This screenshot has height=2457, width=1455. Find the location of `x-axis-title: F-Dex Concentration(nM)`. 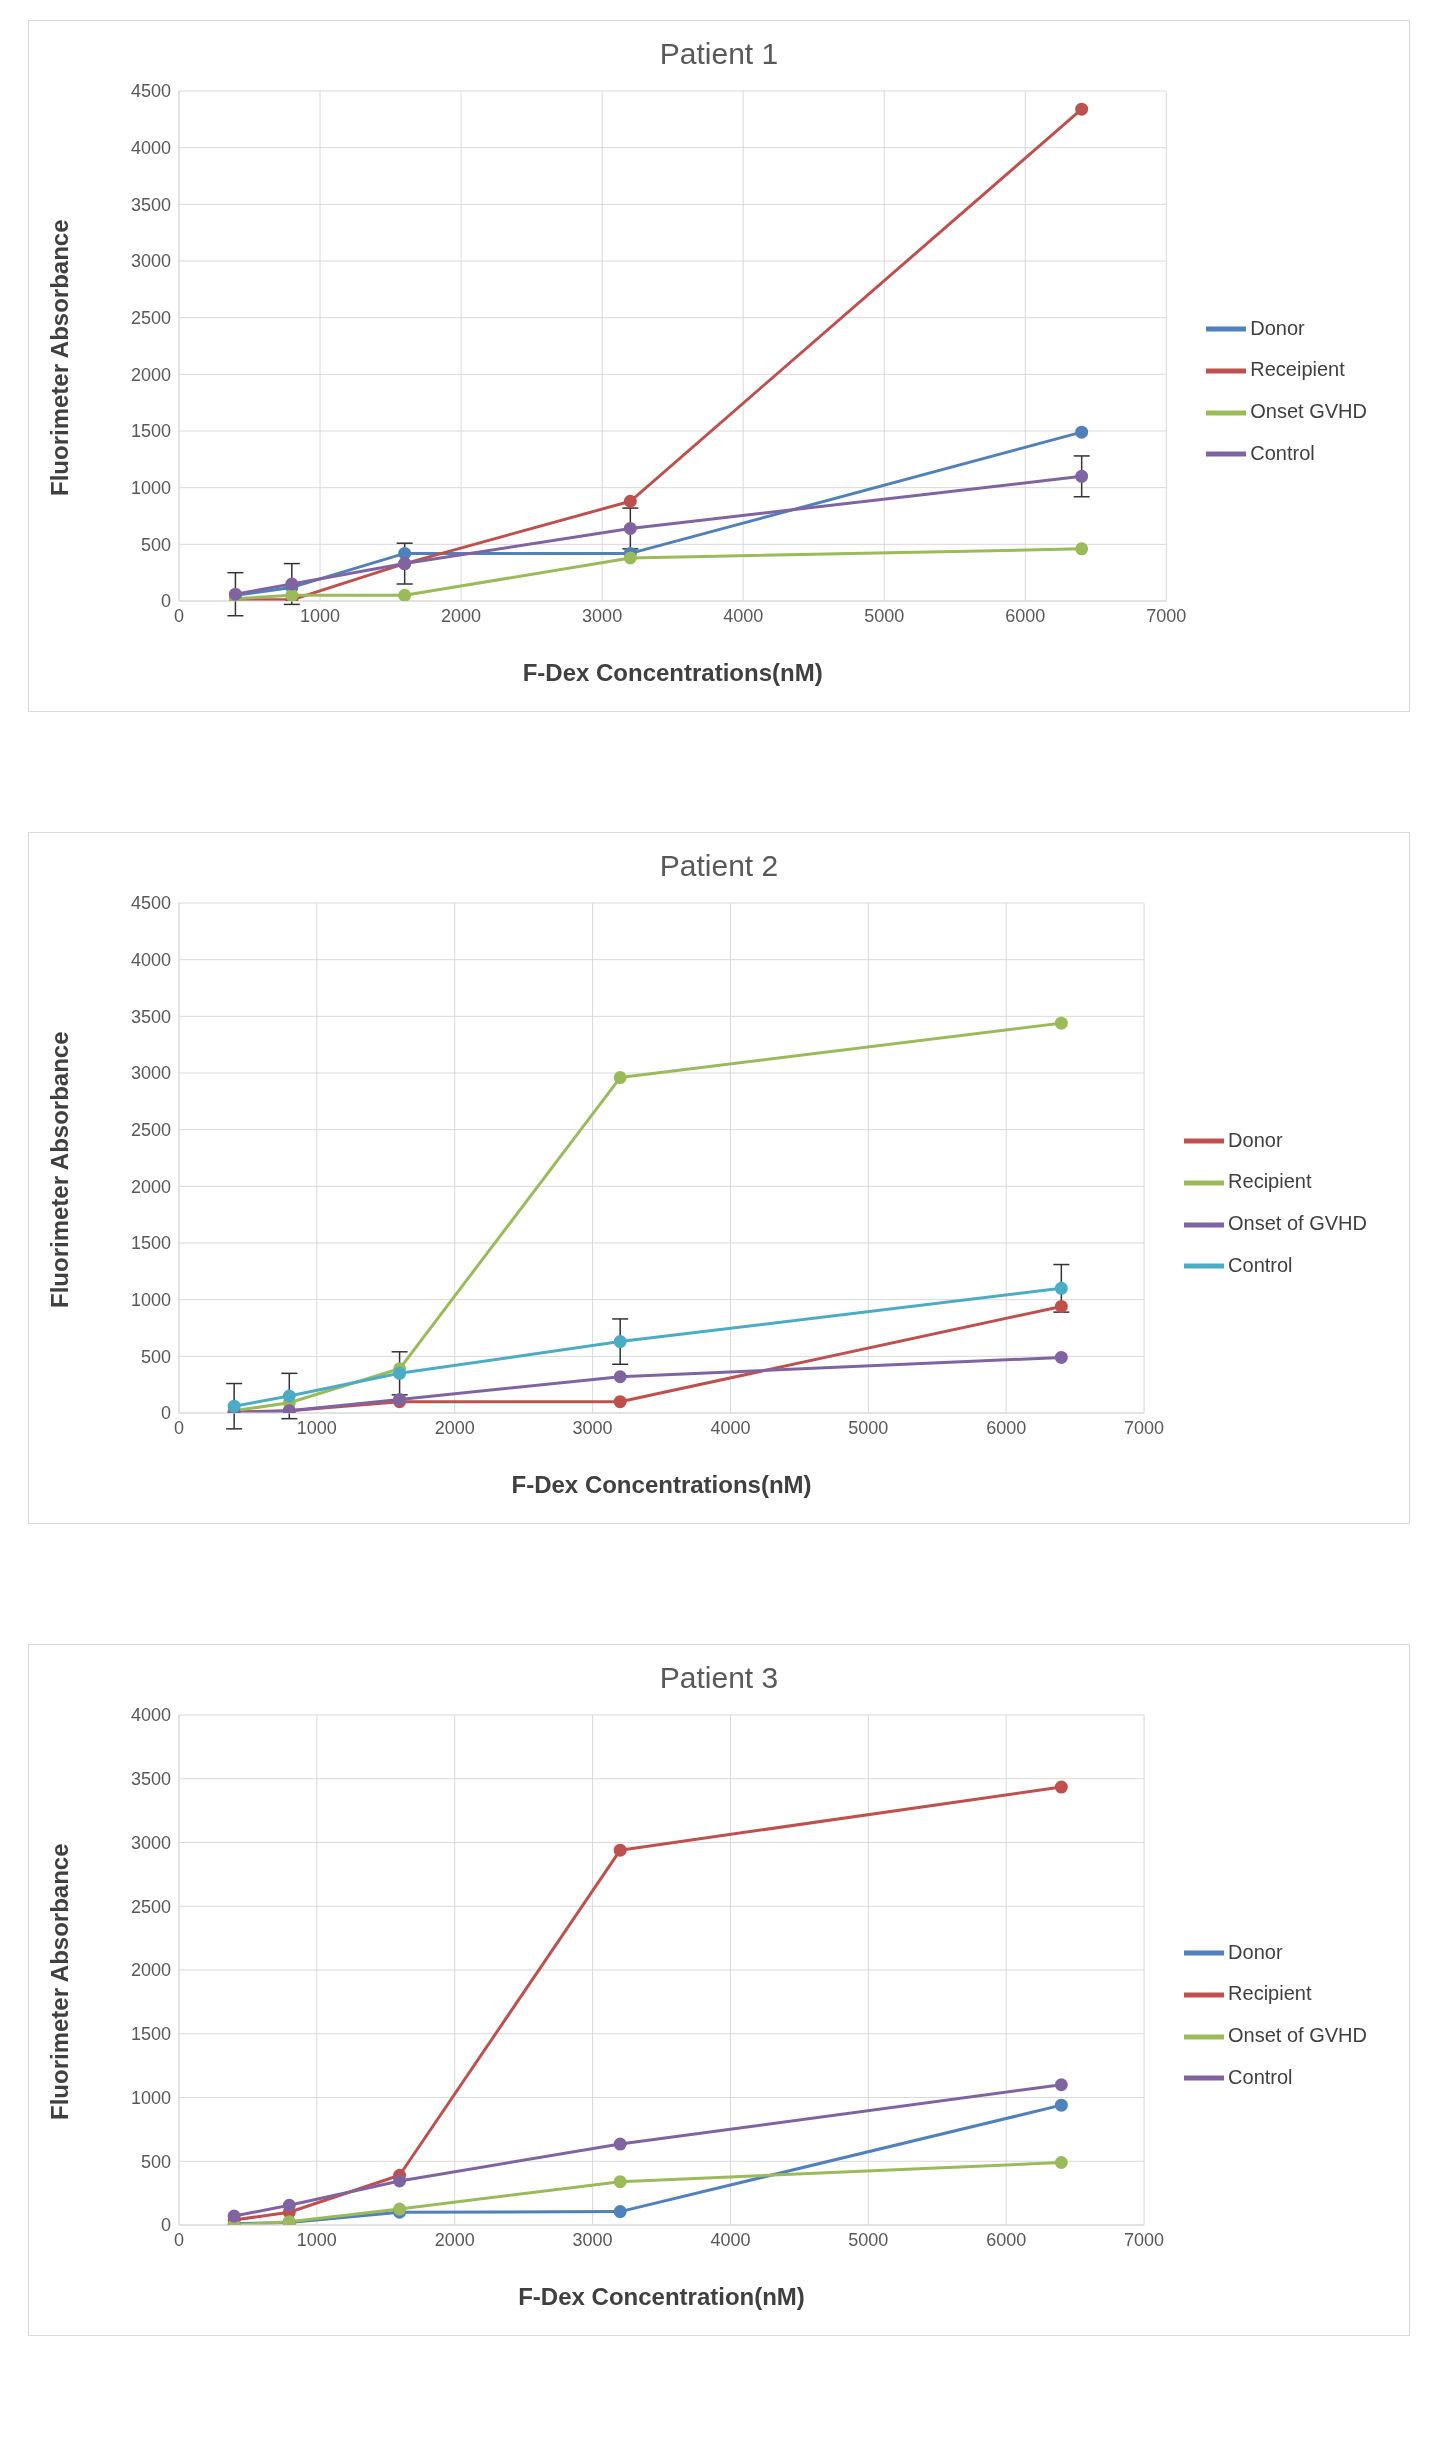

x-axis-title: F-Dex Concentration(nM) is located at coordinates (661, 2296).